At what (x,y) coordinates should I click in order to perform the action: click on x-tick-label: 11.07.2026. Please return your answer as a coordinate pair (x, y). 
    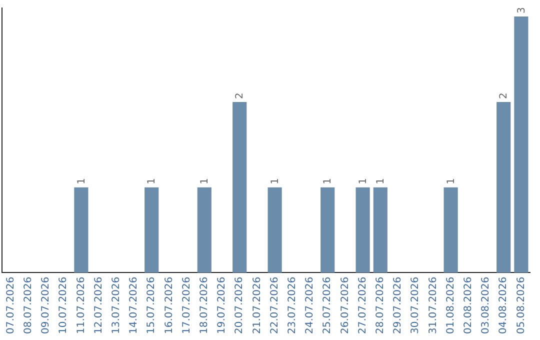
    Looking at the image, I should click on (81, 305).